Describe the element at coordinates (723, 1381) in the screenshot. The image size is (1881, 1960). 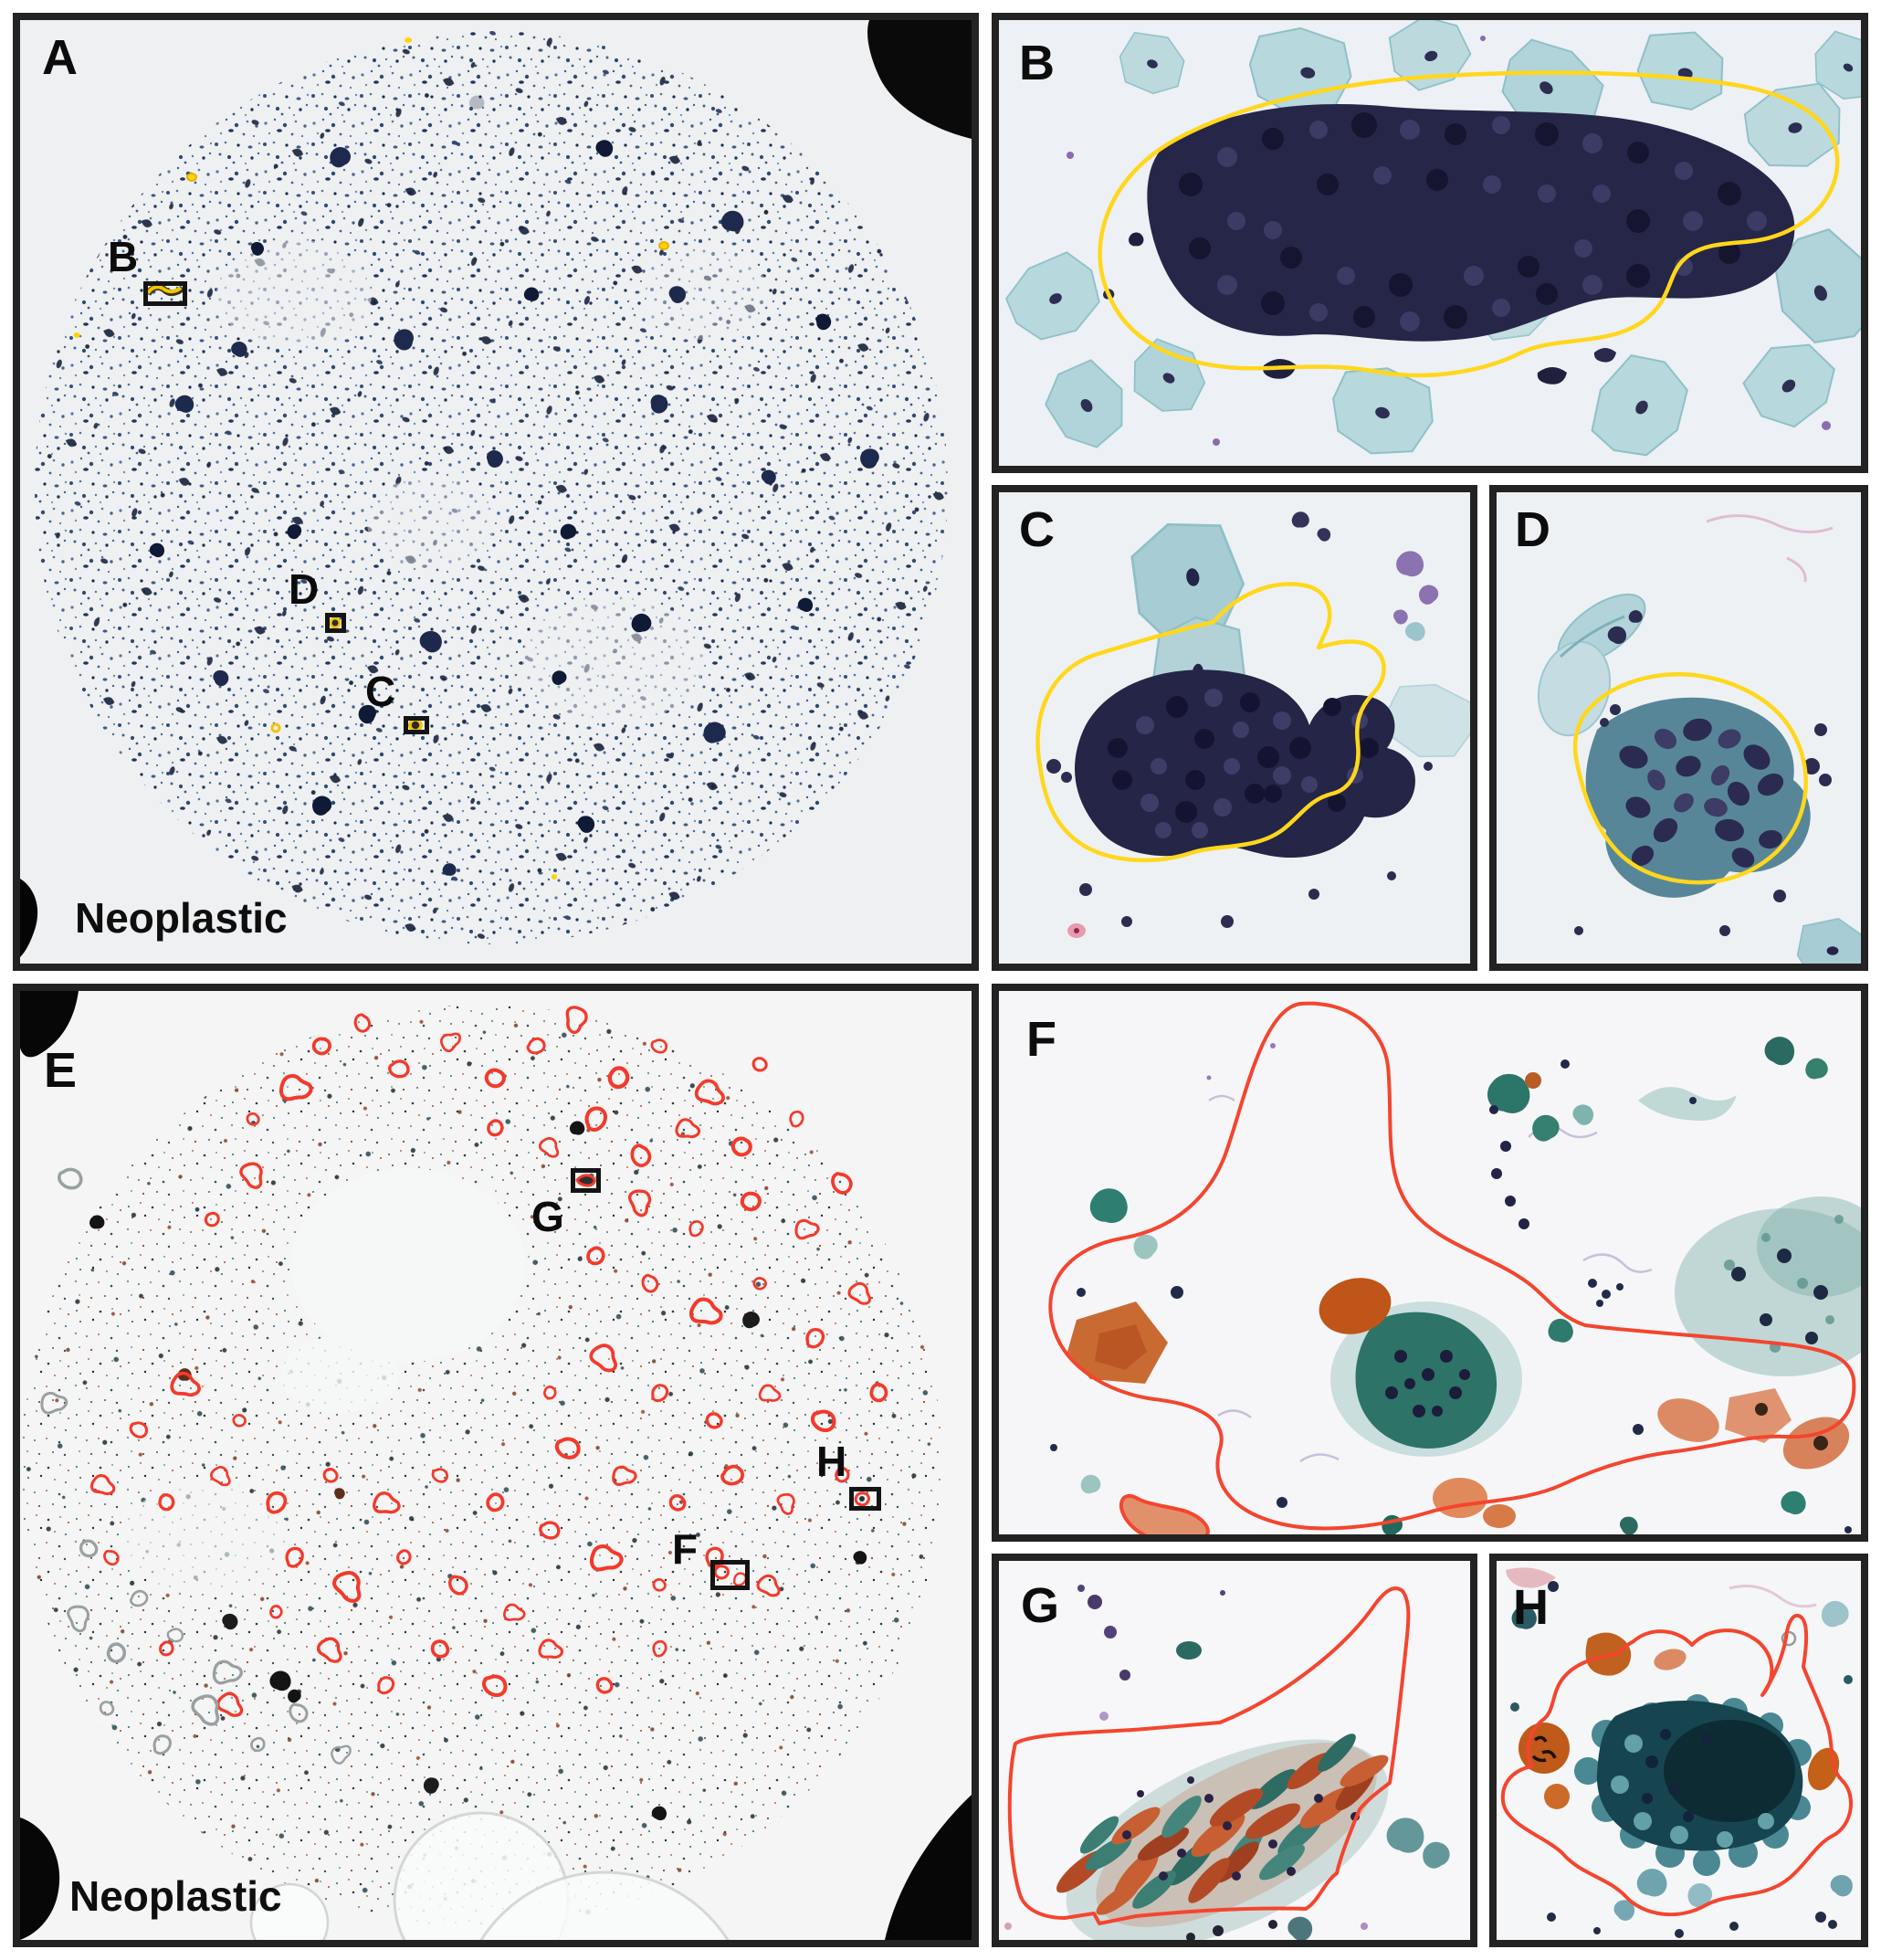
I see `inset-target-marks` at that location.